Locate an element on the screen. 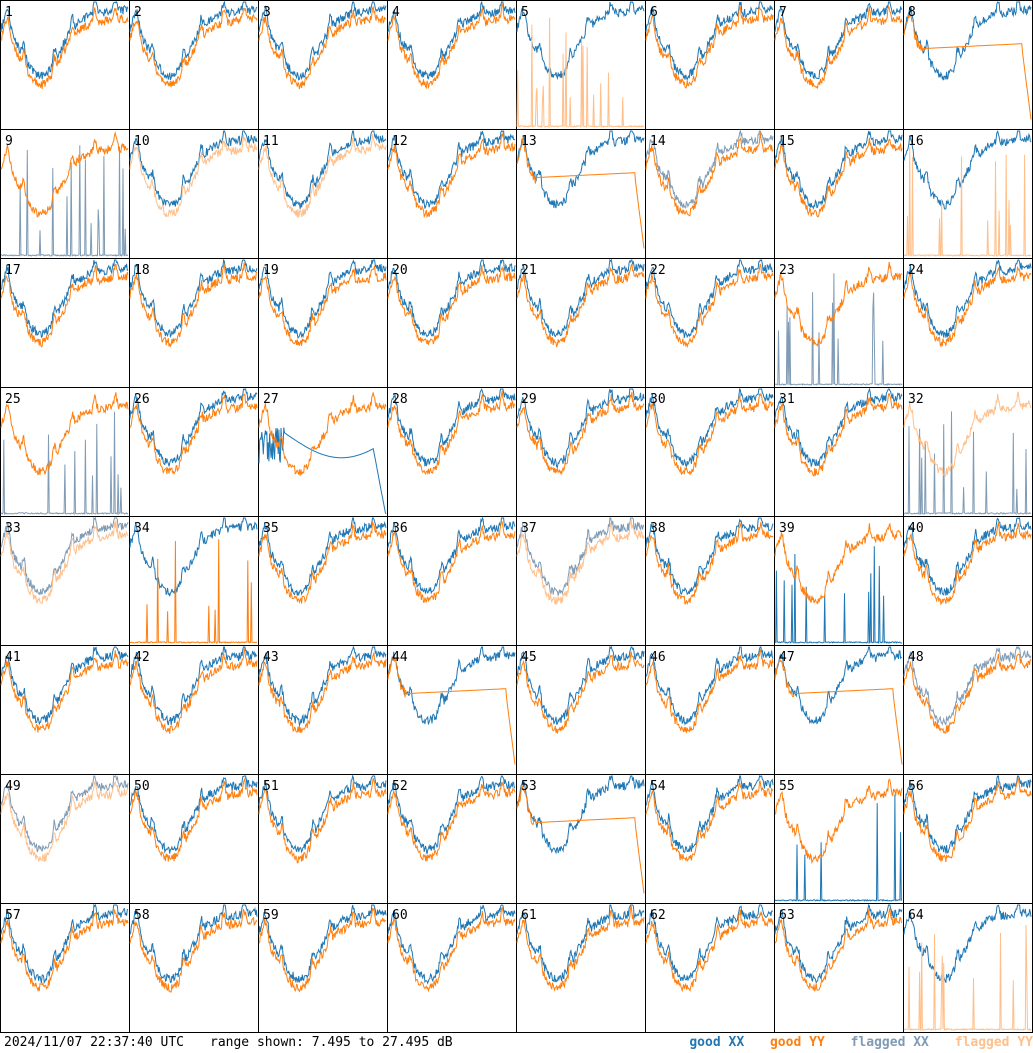 The height and width of the screenshot is (1053, 1033). panel-61: 61 is located at coordinates (581, 968).